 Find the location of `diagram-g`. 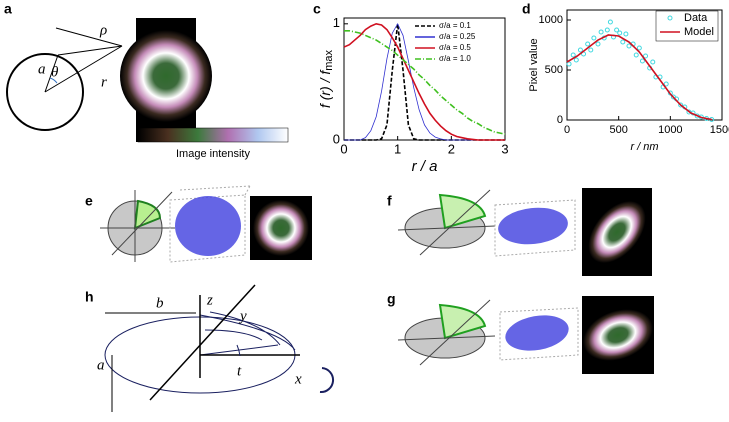

diagram-g is located at coordinates (525, 335).